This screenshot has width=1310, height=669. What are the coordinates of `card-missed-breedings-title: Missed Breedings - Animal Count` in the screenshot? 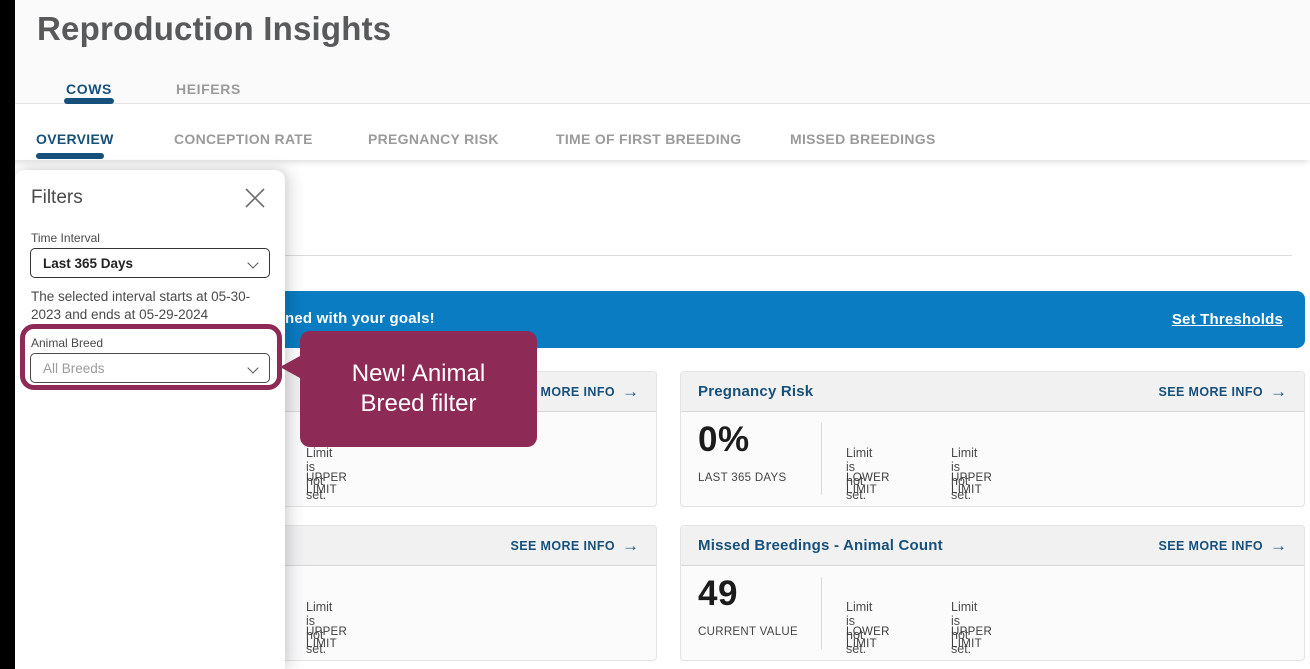 It's located at (820, 545).